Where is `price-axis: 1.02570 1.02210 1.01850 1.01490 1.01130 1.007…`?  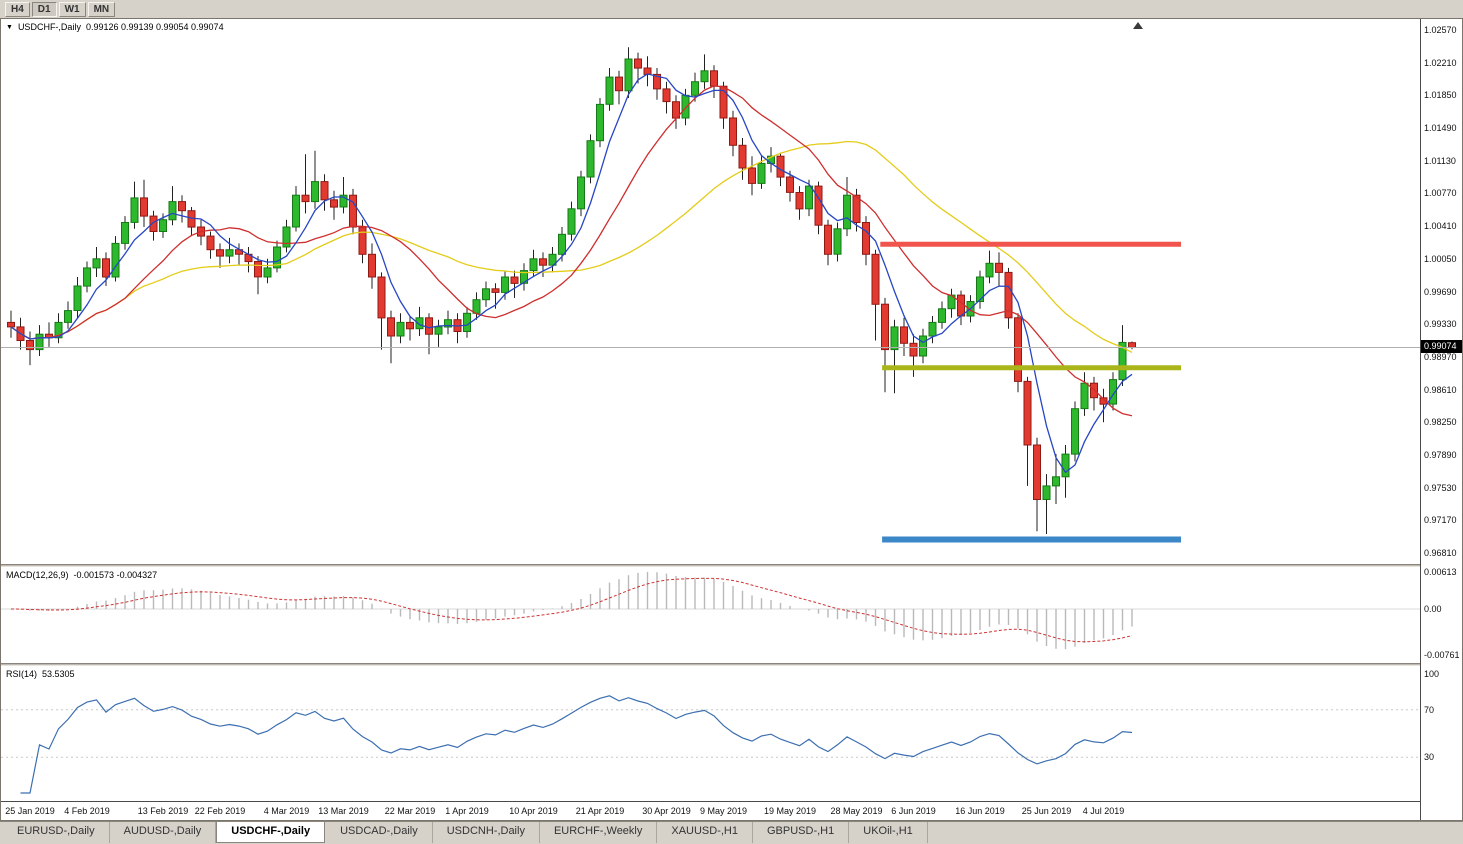
price-axis: 1.02570 1.02210 1.01850 1.01490 1.01130 1.007… is located at coordinates (1441, 419).